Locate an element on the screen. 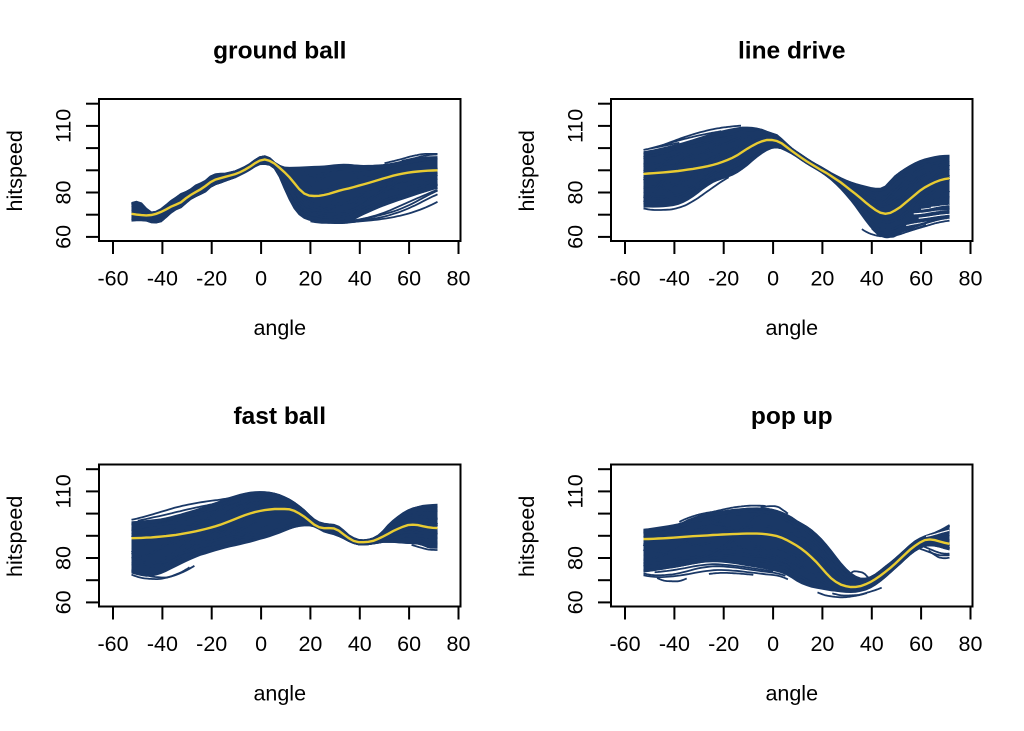 This screenshot has width=1024, height=731. svg-text: pop up is located at coordinates (792, 416).